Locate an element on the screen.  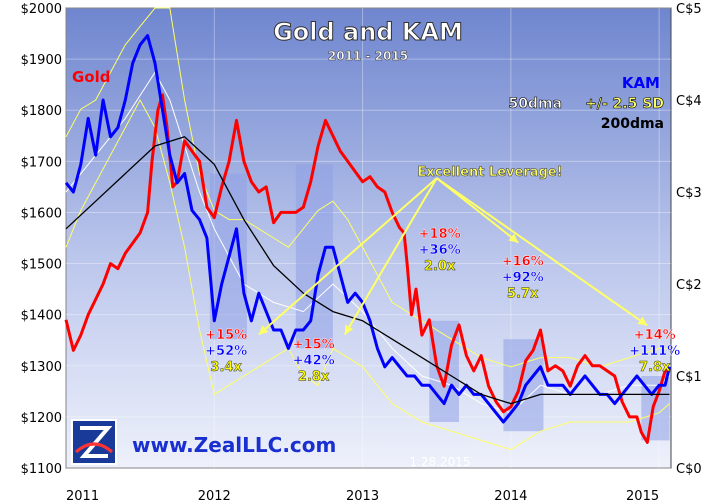
watermark-date: 1.28.2015 is located at coordinates (439, 462).